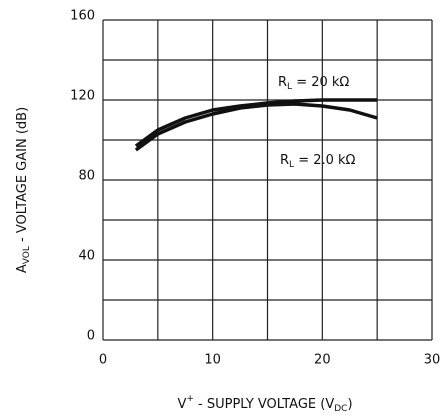  I want to click on y-tick-label: 0, so click(91, 336).